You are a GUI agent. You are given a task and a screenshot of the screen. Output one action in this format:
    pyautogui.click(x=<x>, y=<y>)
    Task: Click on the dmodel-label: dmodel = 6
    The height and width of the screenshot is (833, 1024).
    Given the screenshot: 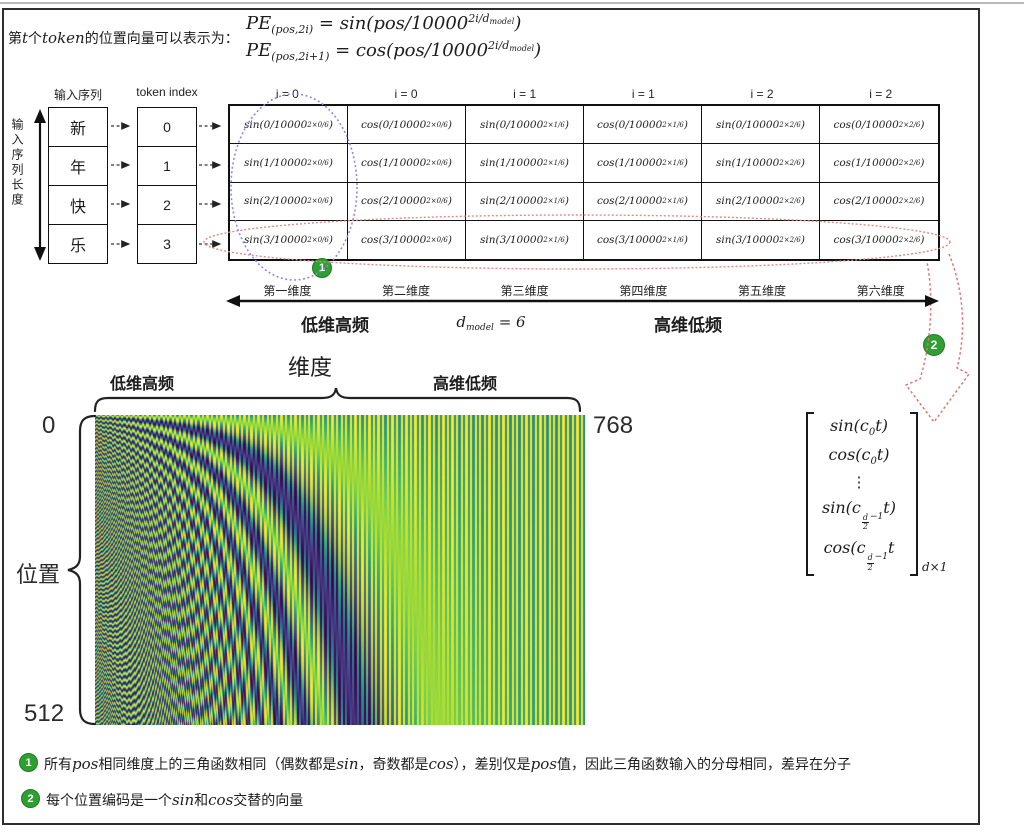 What is the action you would take?
    pyautogui.click(x=491, y=323)
    